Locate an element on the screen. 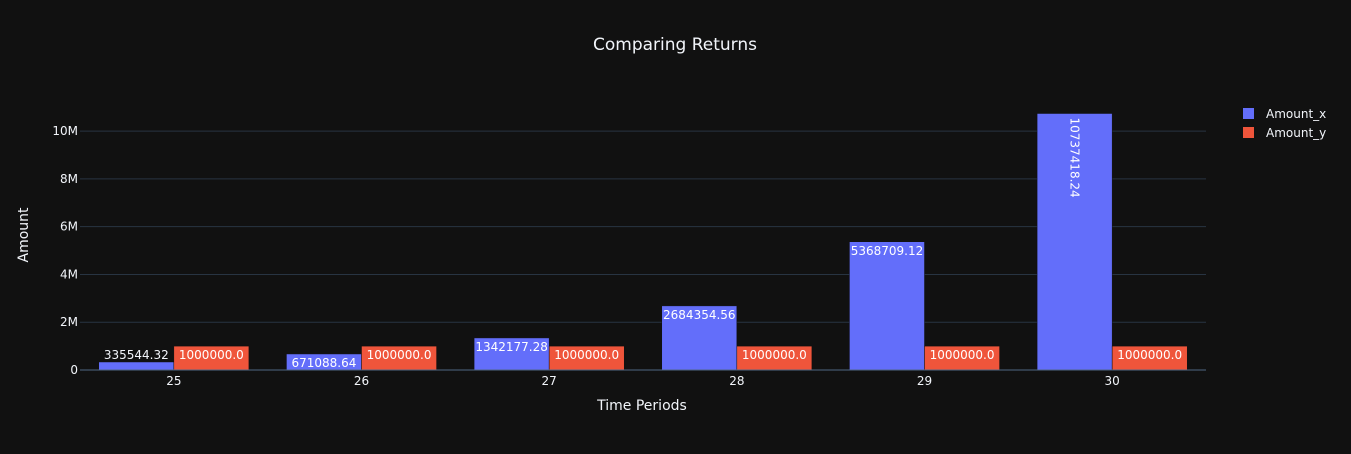  bar-value-label: 1342177.28 is located at coordinates (511, 347).